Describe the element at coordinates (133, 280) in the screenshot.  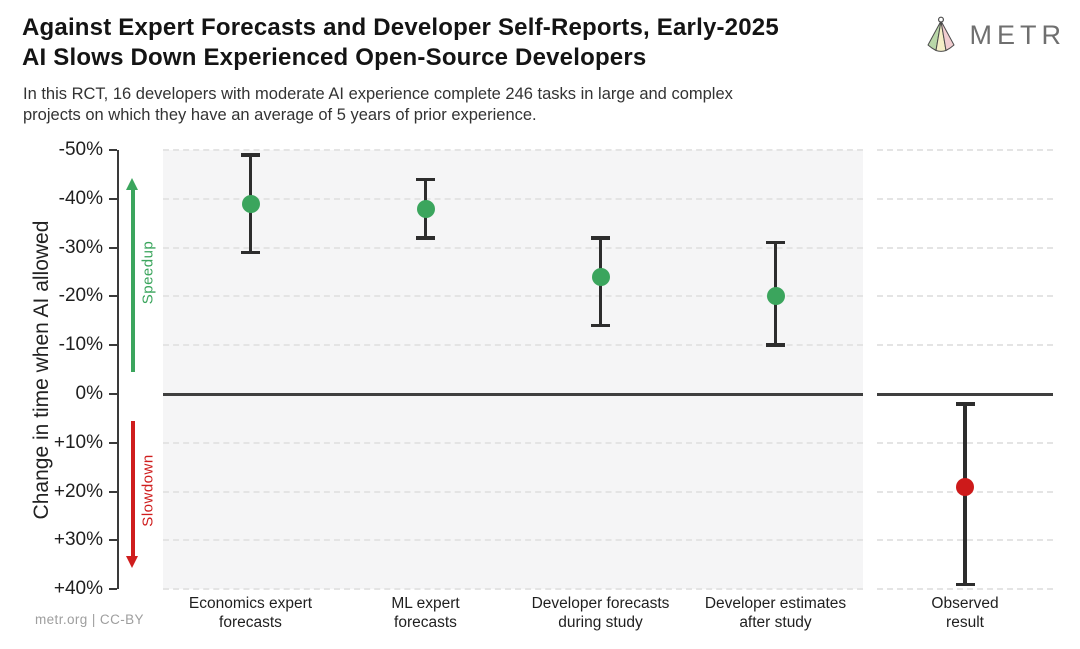
I see `speedup-arrow-icon` at that location.